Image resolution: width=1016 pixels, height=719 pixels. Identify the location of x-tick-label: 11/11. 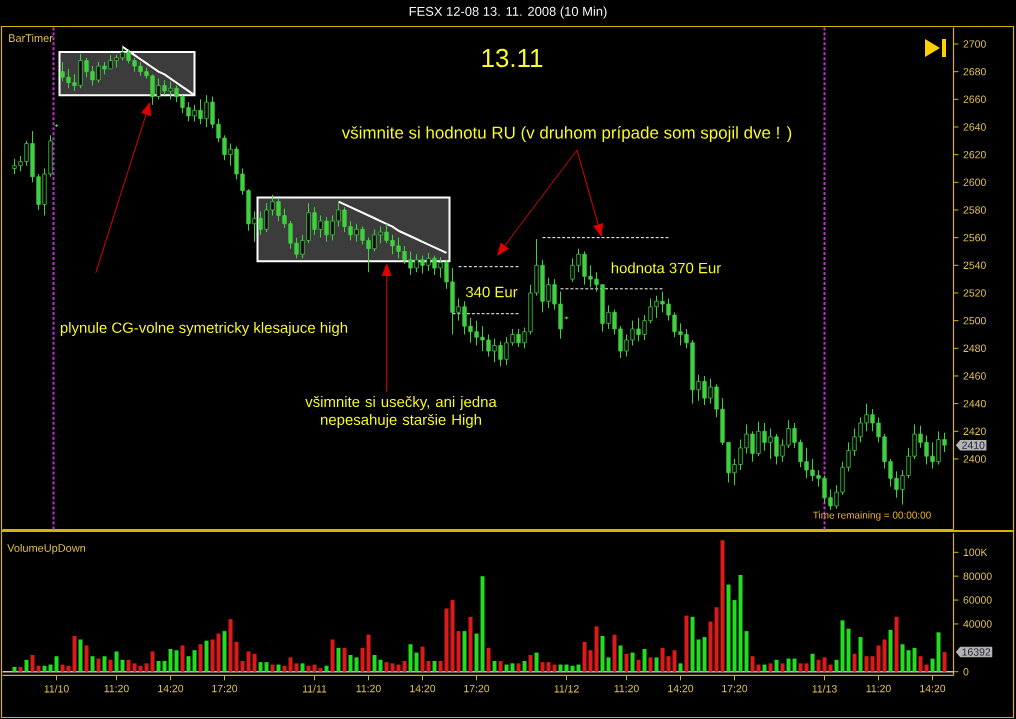
(314, 688).